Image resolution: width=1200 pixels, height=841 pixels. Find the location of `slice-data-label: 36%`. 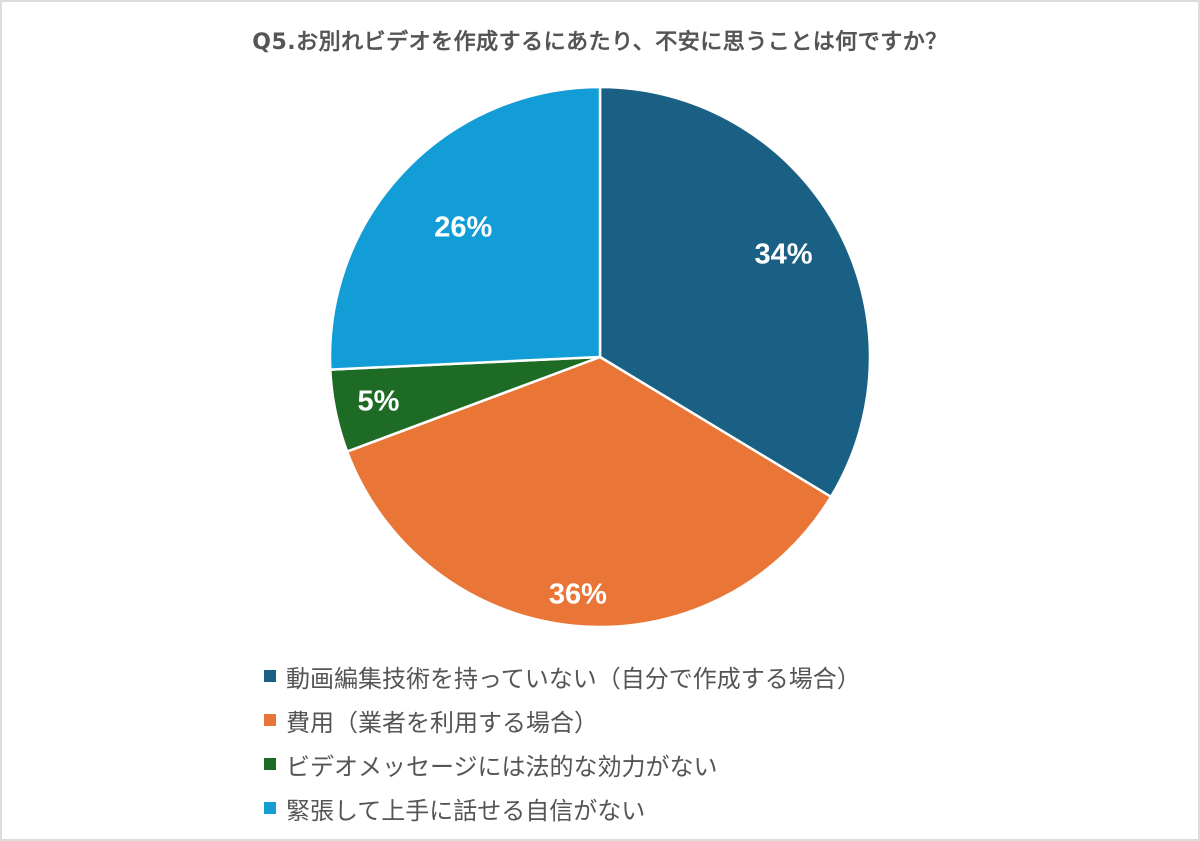

slice-data-label: 36% is located at coordinates (578, 595).